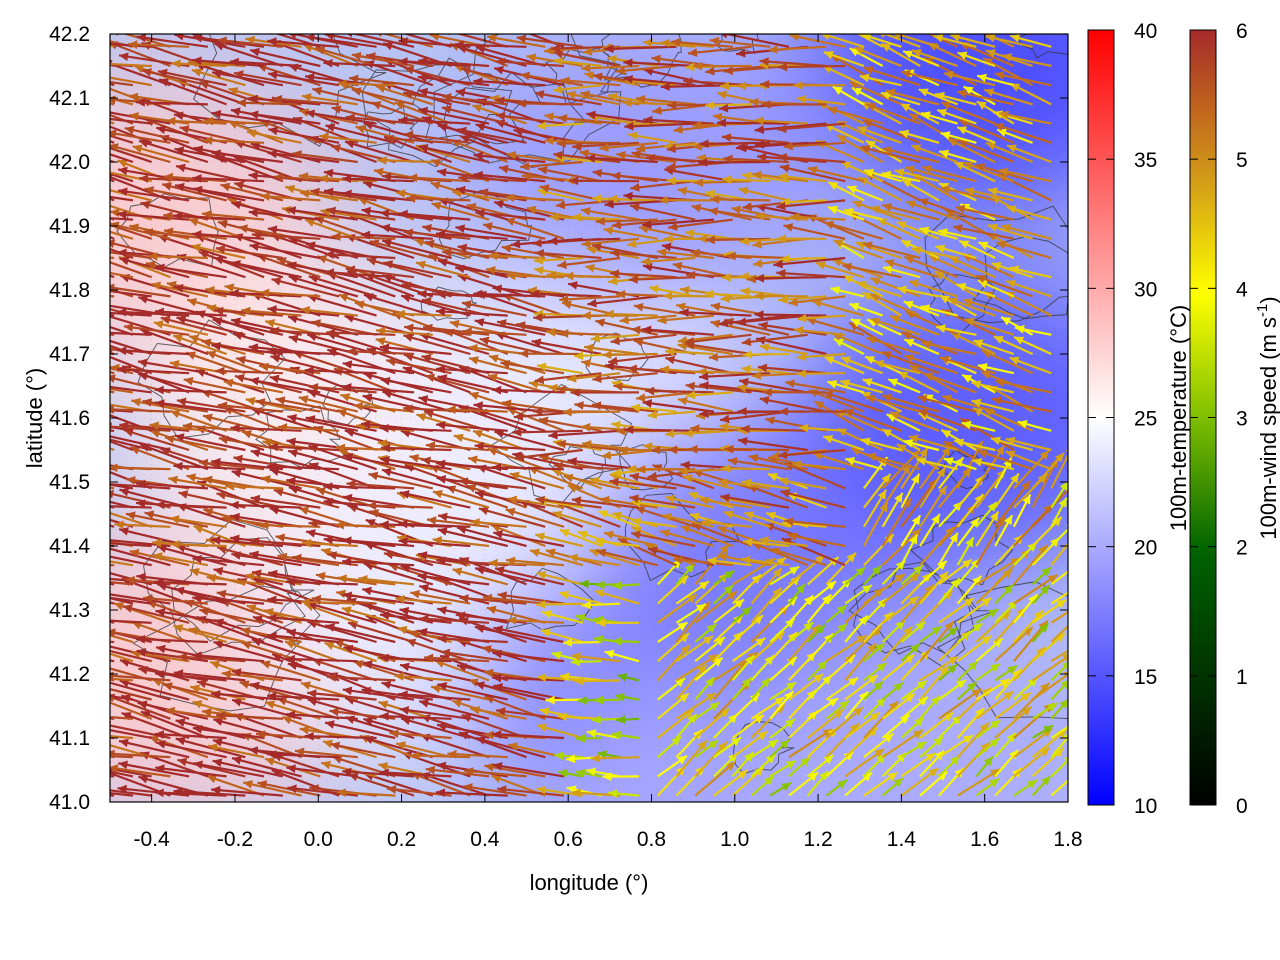 Image resolution: width=1280 pixels, height=960 pixels. Describe the element at coordinates (651, 839) in the screenshot. I see `x-tick-label: 0.8` at that location.